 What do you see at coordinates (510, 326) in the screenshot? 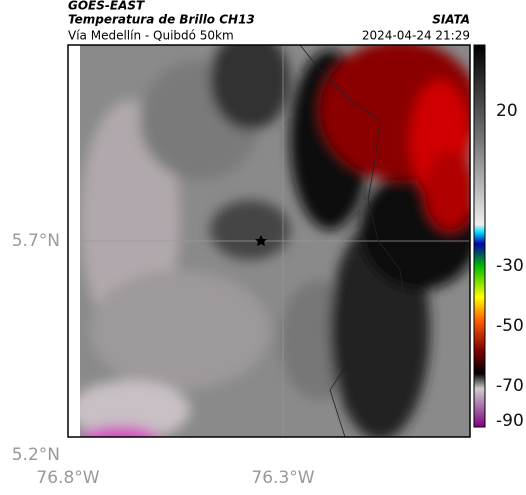
I see `colorbar-label: -50` at bounding box center [510, 326].